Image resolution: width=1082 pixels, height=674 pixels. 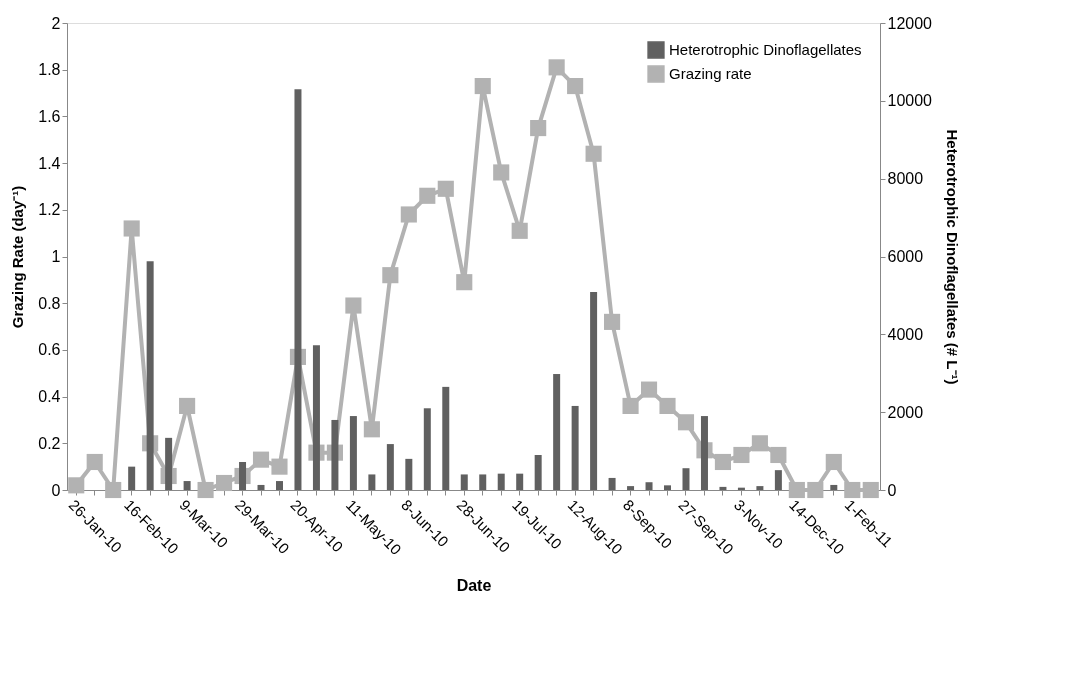 What do you see at coordinates (49, 70) in the screenshot?
I see `y-tick-label: 1.8` at bounding box center [49, 70].